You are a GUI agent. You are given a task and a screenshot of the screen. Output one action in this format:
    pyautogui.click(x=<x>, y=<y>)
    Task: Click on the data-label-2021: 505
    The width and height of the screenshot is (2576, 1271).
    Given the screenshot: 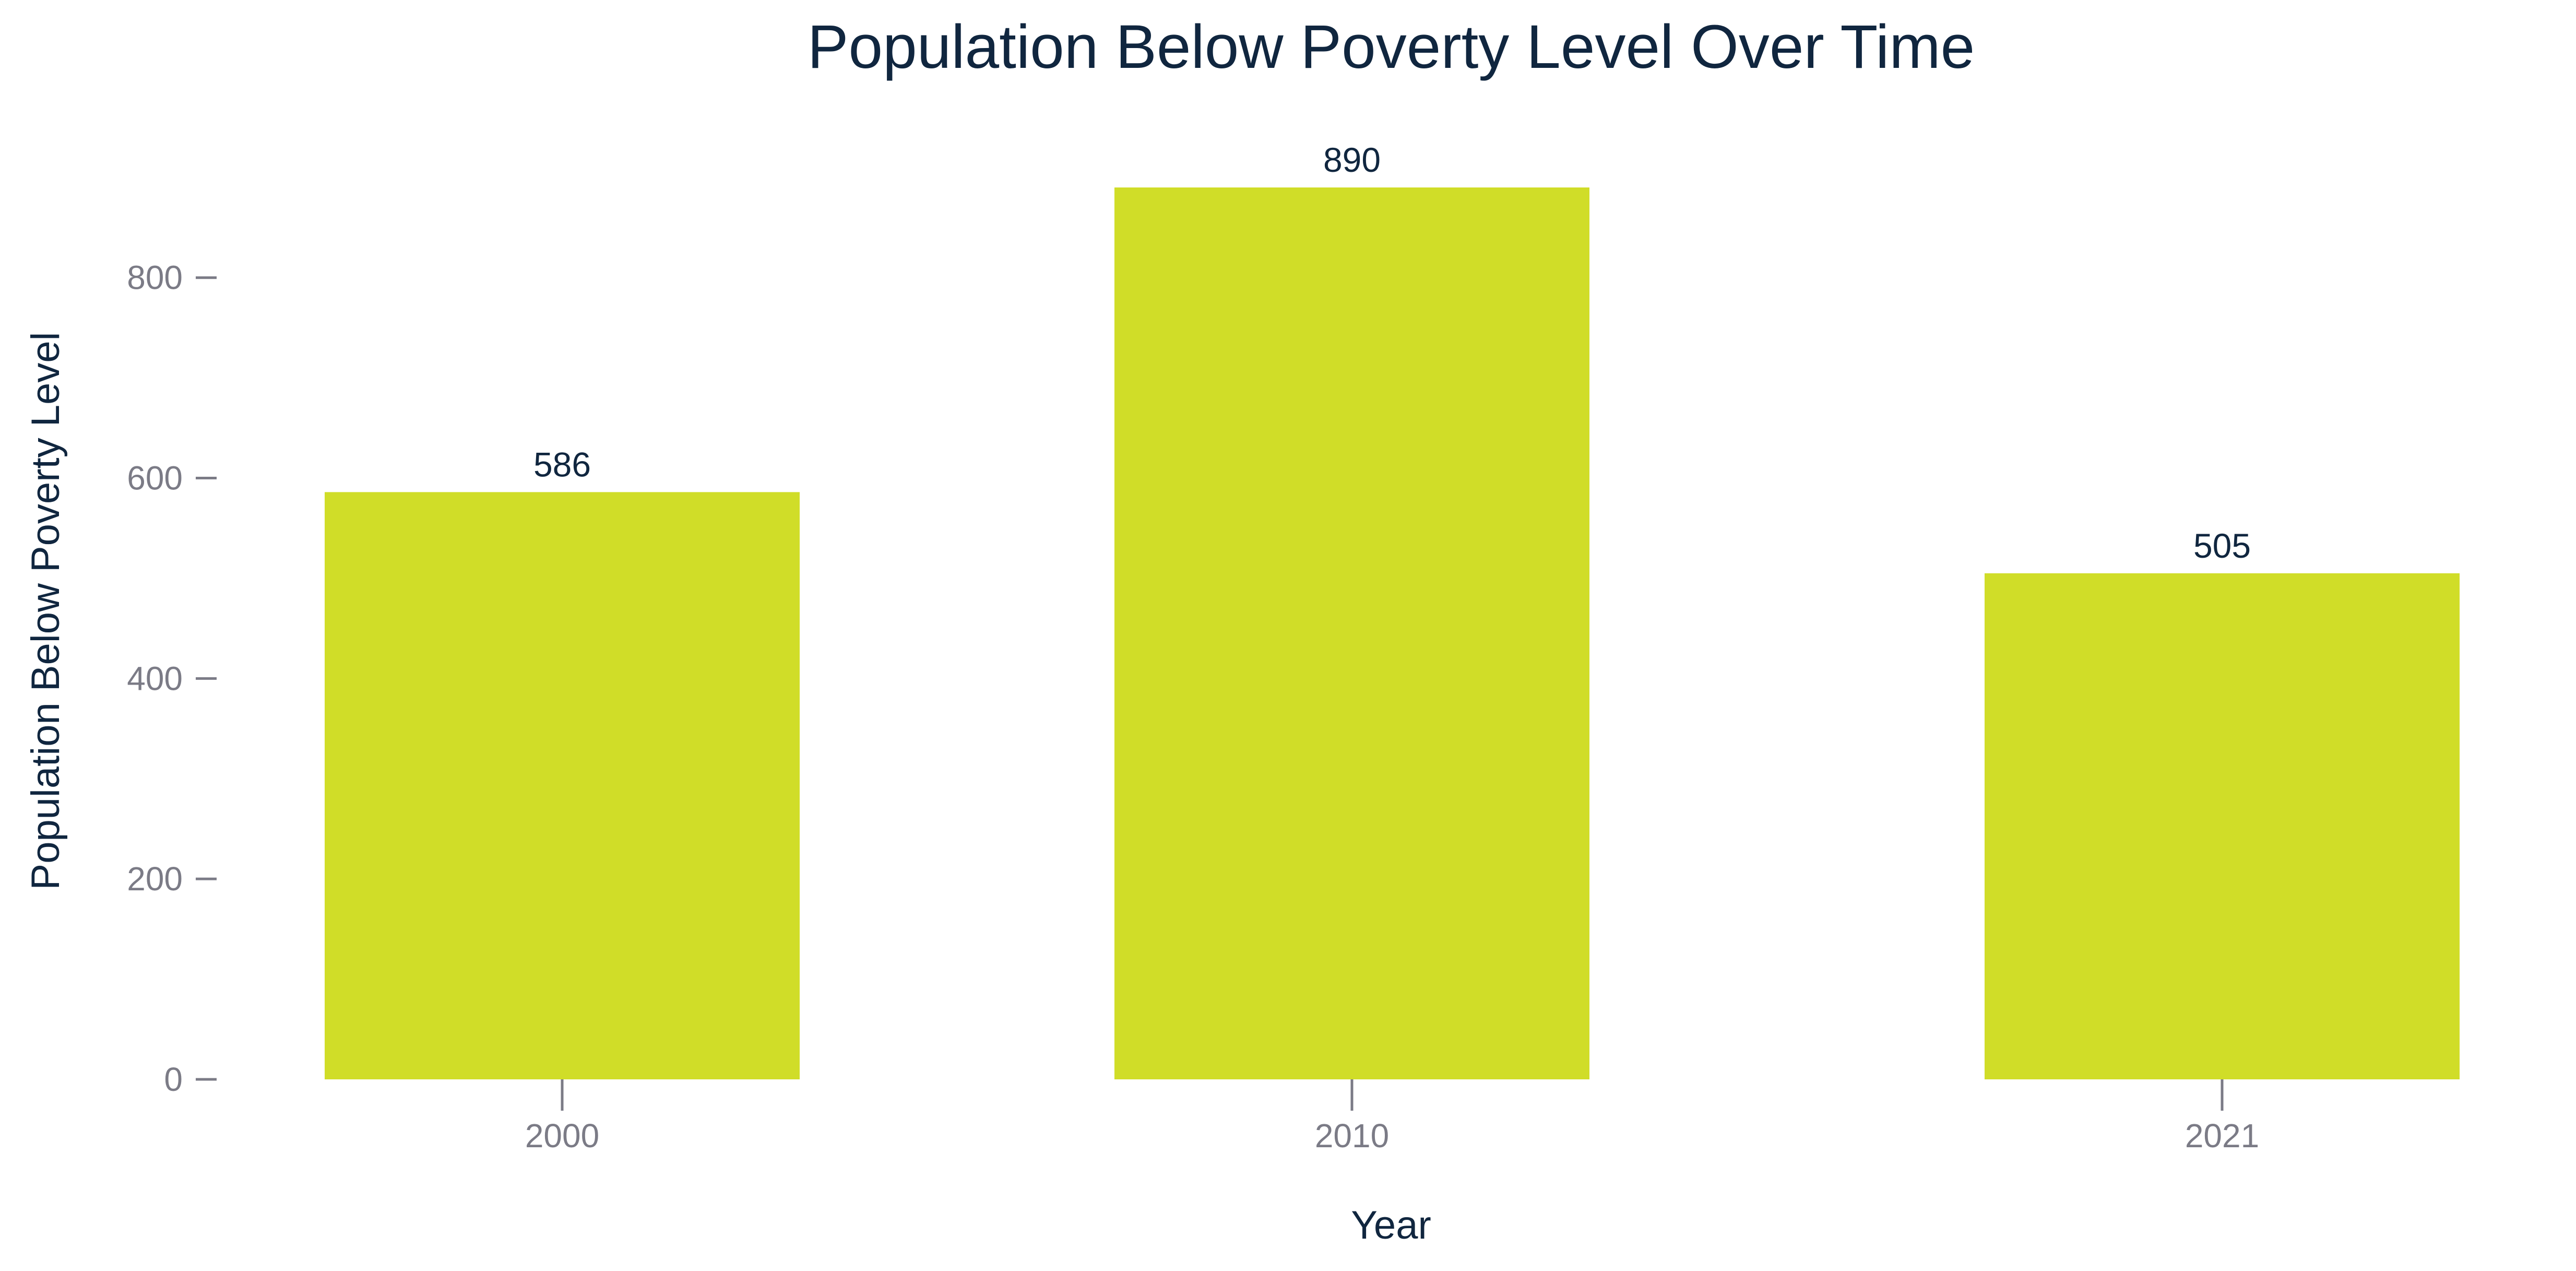 What is the action you would take?
    pyautogui.click(x=2222, y=545)
    